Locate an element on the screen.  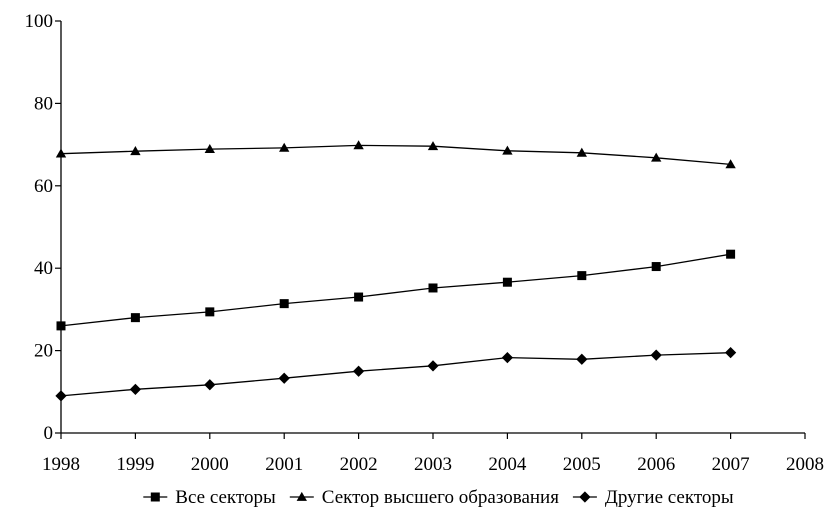
y-tick-label: 20 is located at coordinates (43, 351).